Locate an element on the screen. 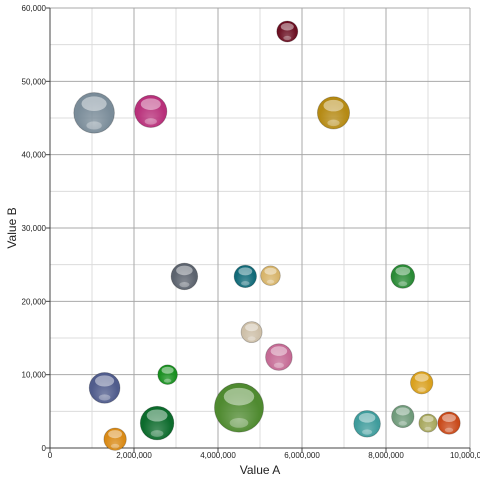  x-tick-label: 8,000,000 is located at coordinates (386, 455).